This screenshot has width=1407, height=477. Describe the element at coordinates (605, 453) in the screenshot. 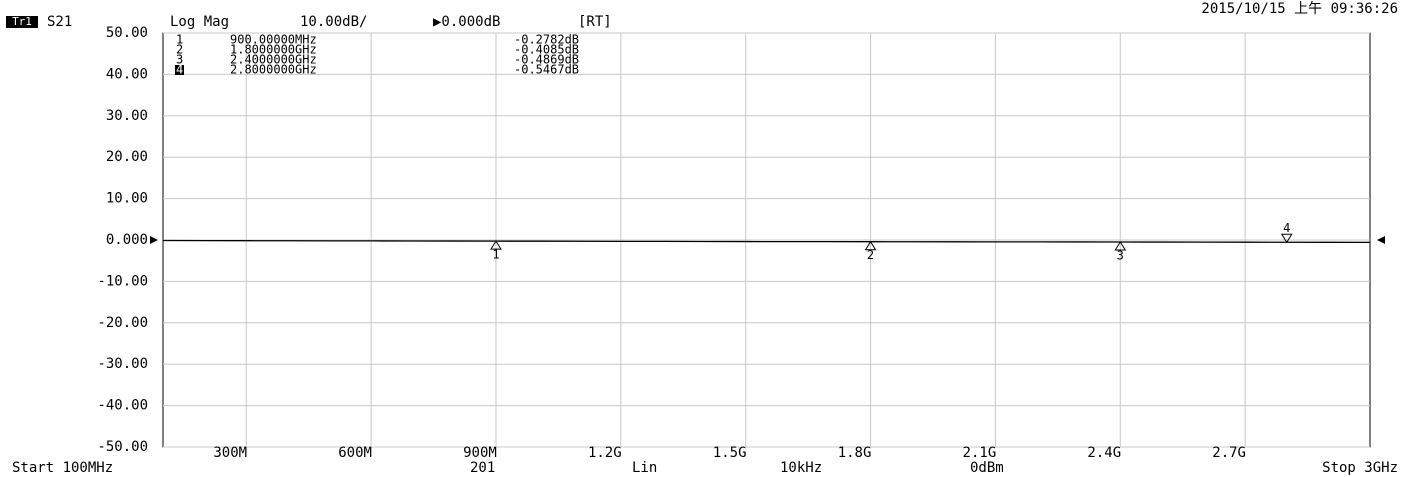

I see `x-tick-label: 1.2G` at that location.